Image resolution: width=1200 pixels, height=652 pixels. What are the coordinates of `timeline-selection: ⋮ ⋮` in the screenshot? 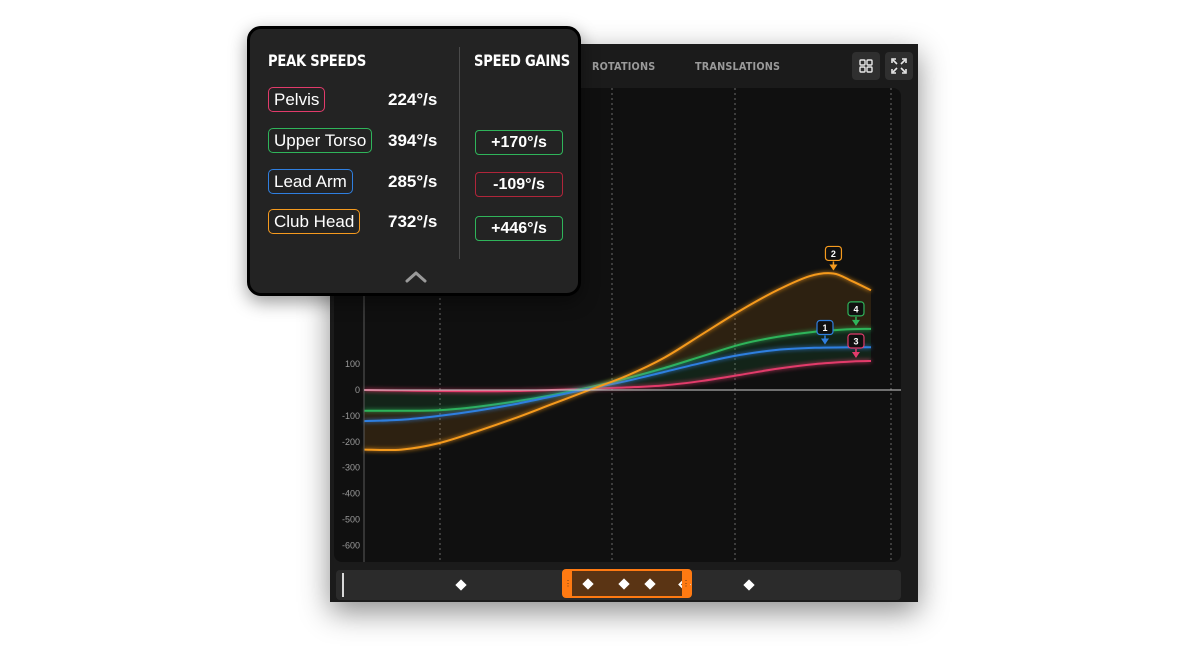 It's located at (627, 583).